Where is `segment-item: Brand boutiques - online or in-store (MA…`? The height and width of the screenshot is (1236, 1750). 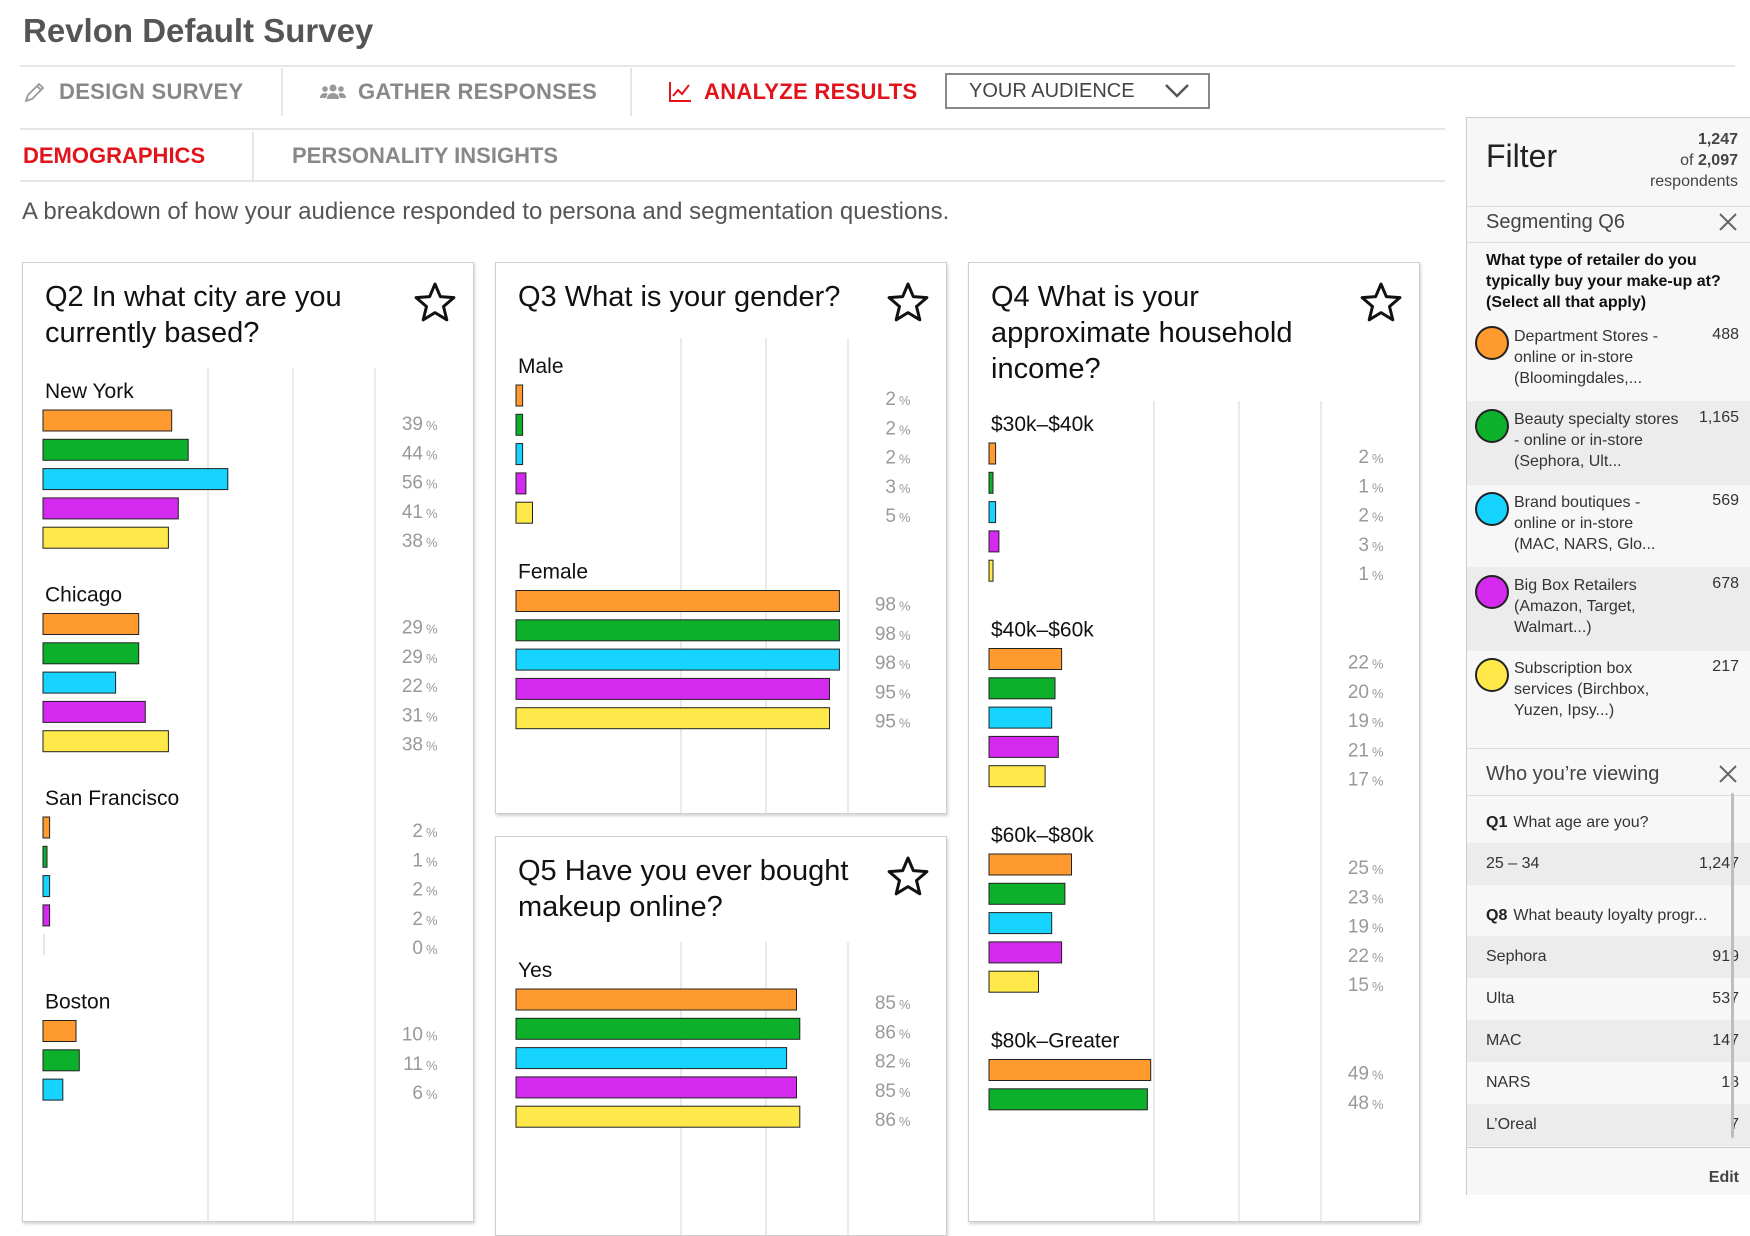 segment-item: Brand boutiques - online or in-store (MA… is located at coordinates (1608, 526).